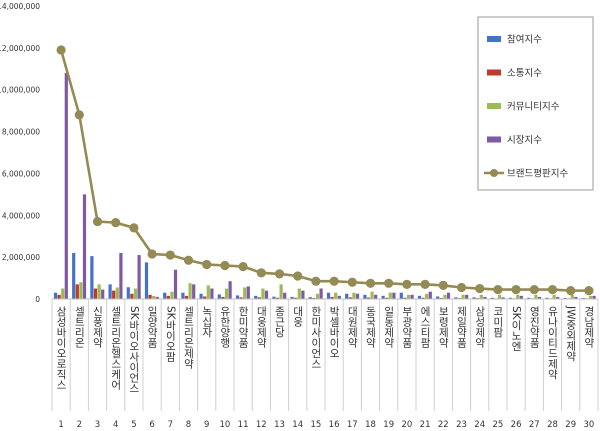 The image size is (600, 431). Describe the element at coordinates (259, 298) in the screenshot. I see `bar-소통지수-12` at that location.